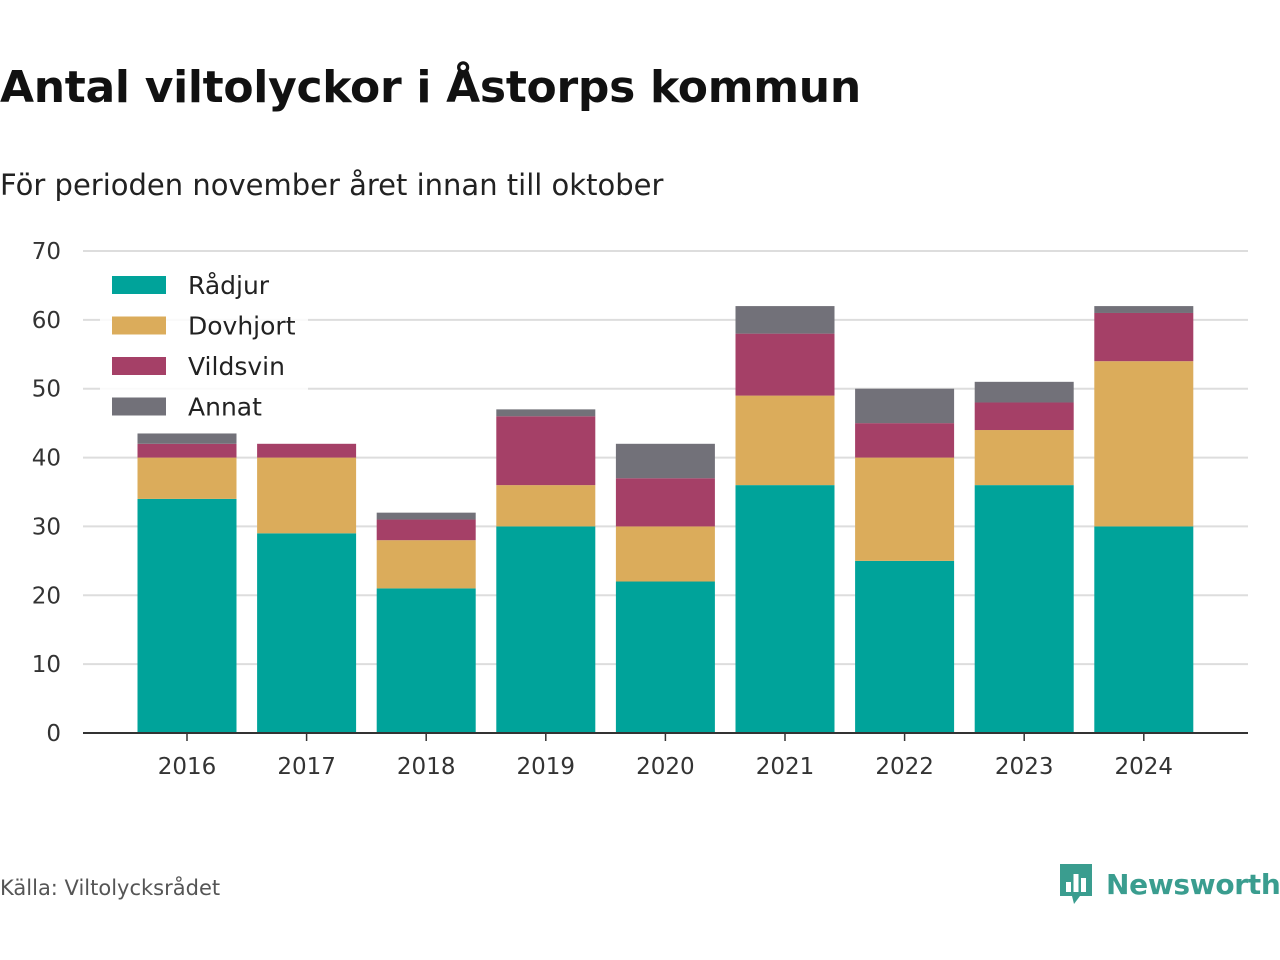  Describe the element at coordinates (225, 407) in the screenshot. I see `legend-label: Annat` at that location.